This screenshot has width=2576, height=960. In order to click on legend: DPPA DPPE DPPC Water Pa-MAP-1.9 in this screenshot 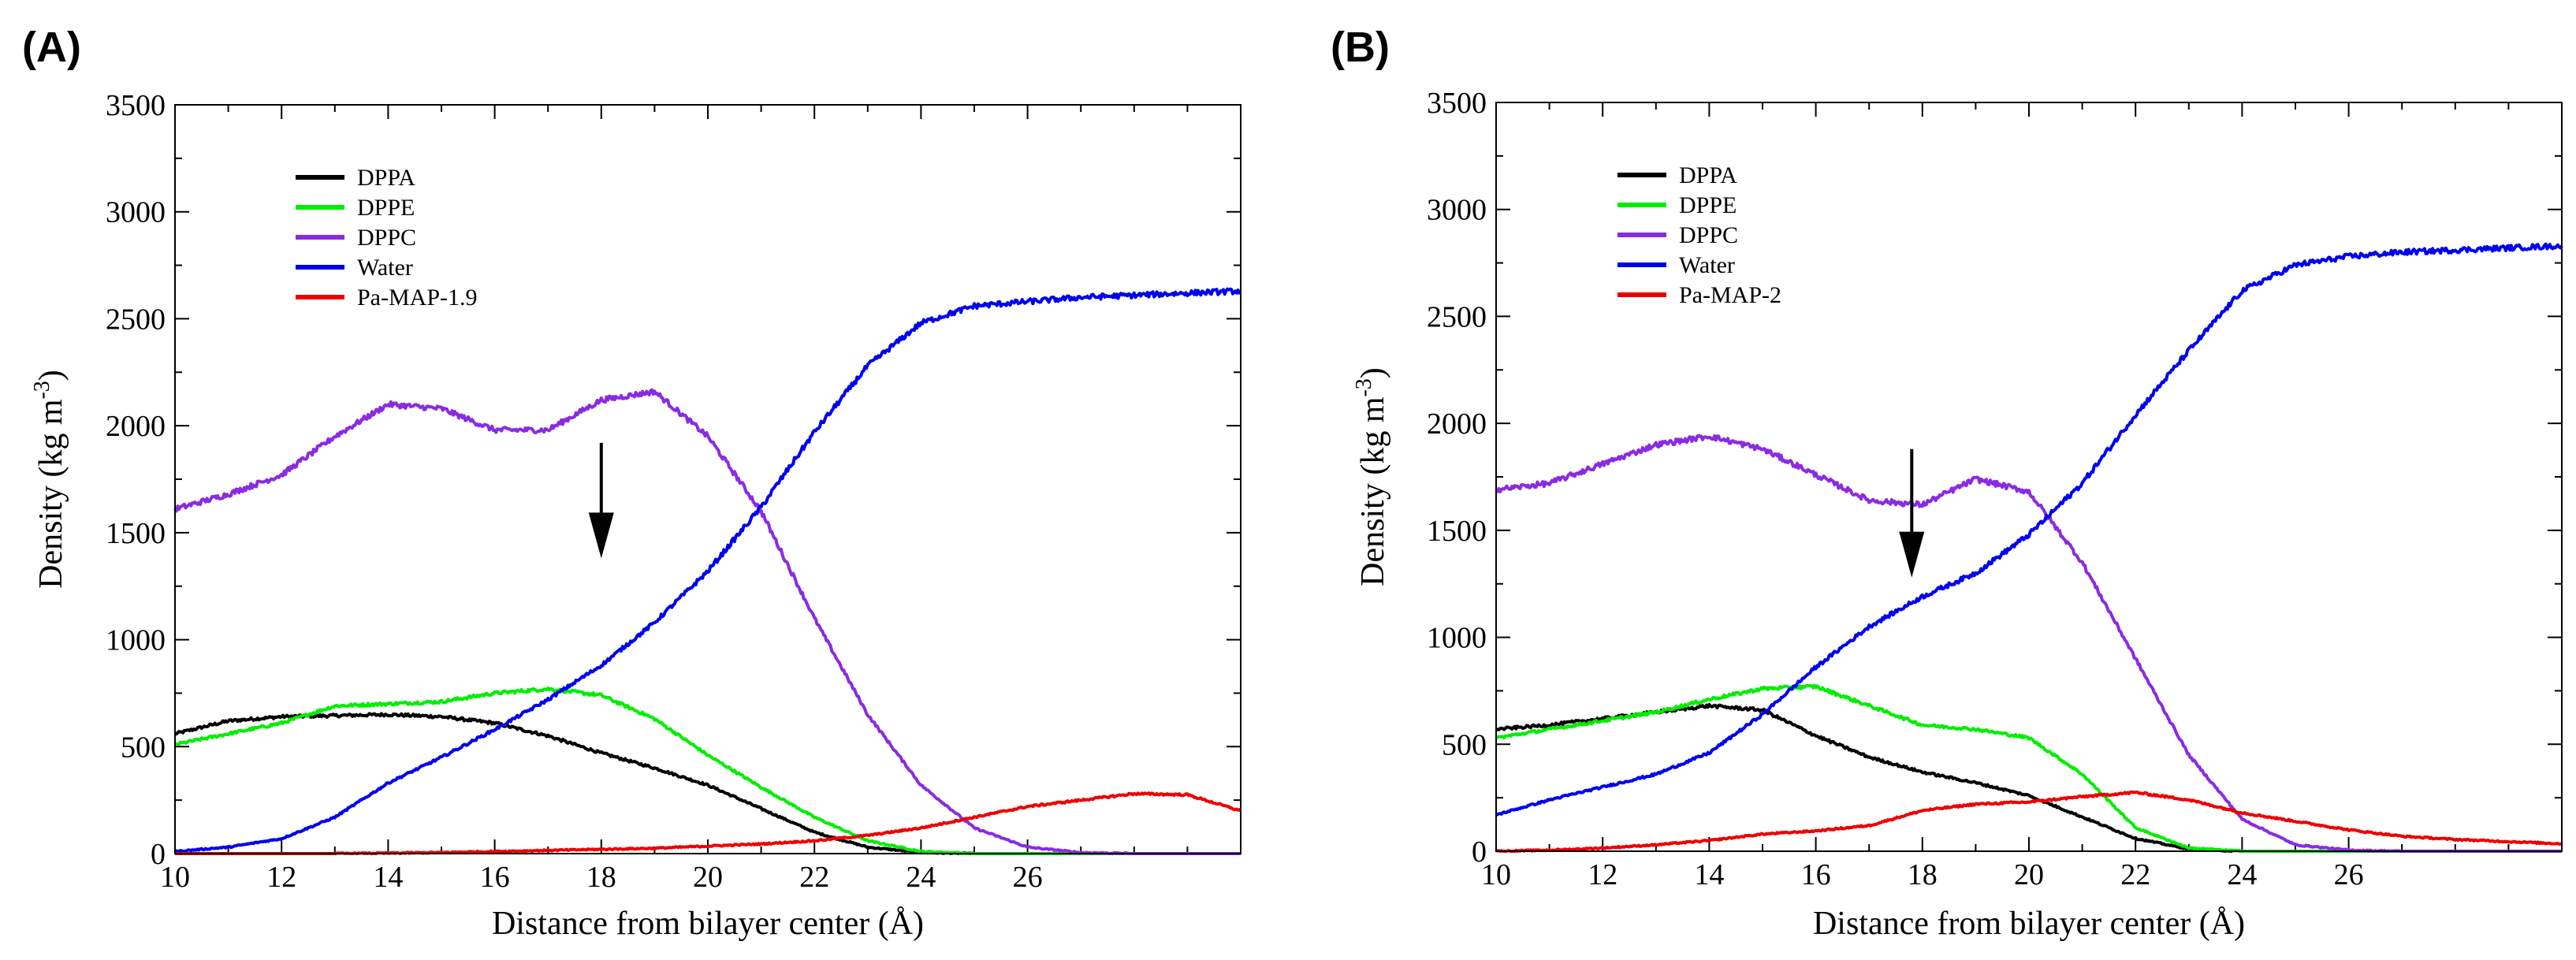, I will do `click(387, 238)`.